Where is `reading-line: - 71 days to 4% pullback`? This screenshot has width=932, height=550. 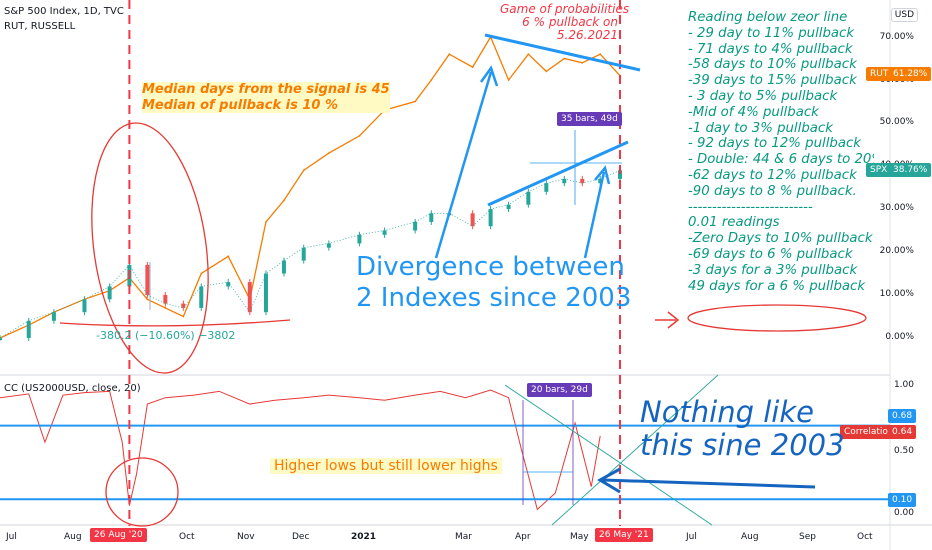
reading-line: - 71 days to 4% pullback is located at coordinates (770, 49).